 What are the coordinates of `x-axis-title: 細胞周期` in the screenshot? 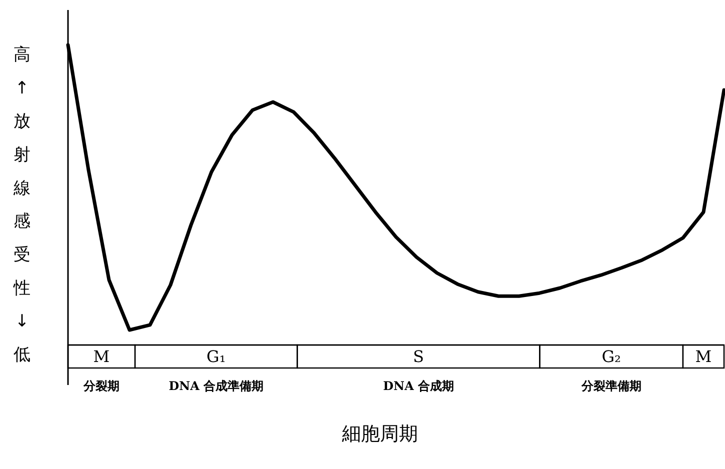 It's located at (379, 434).